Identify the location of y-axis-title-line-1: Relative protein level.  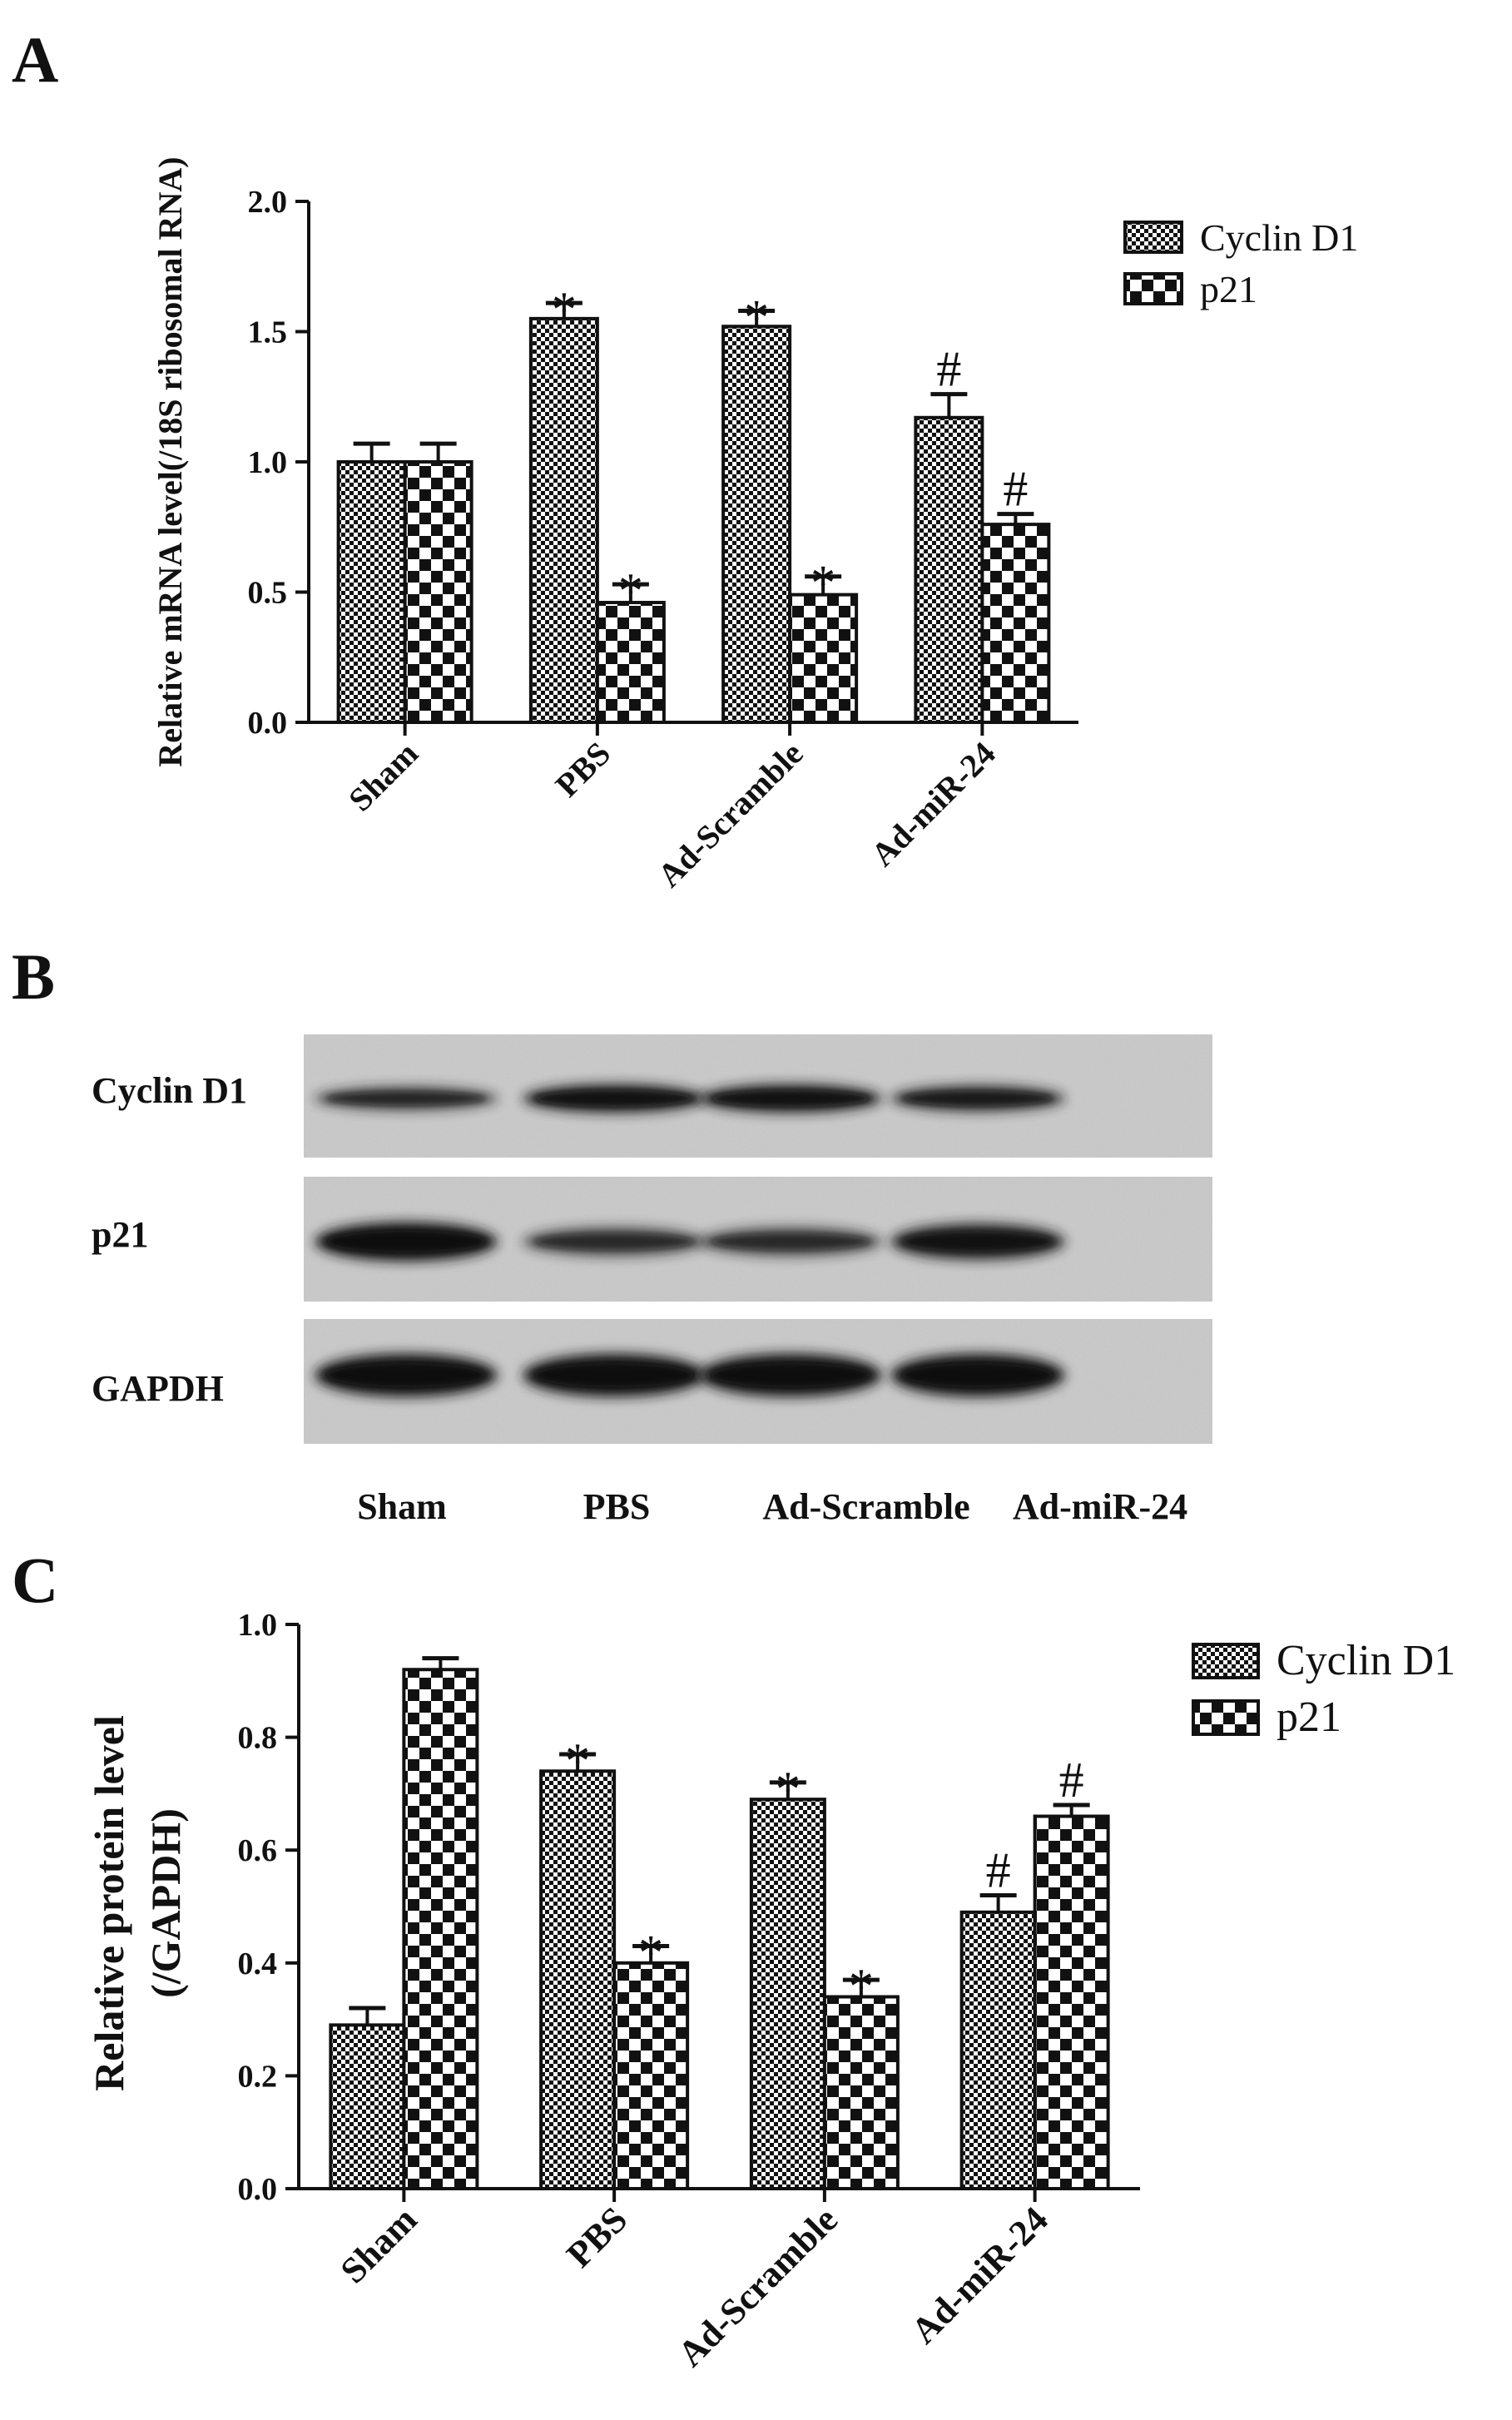
(109, 1903).